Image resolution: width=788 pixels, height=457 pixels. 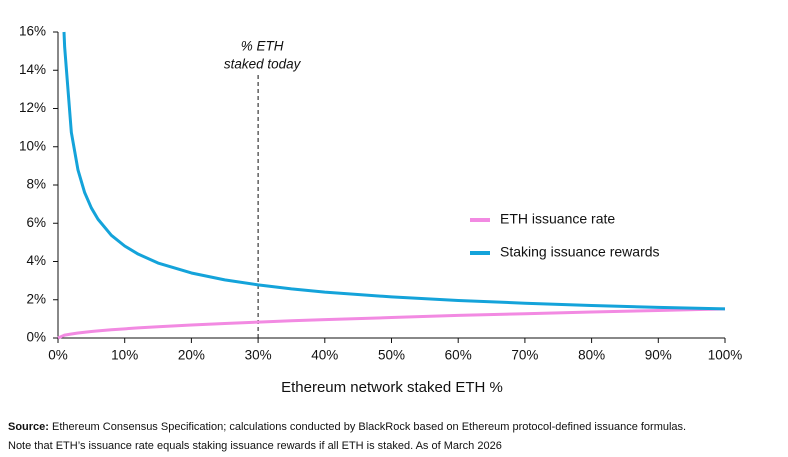 What do you see at coordinates (36, 298) in the screenshot?
I see `y-tick-label: 2%` at bounding box center [36, 298].